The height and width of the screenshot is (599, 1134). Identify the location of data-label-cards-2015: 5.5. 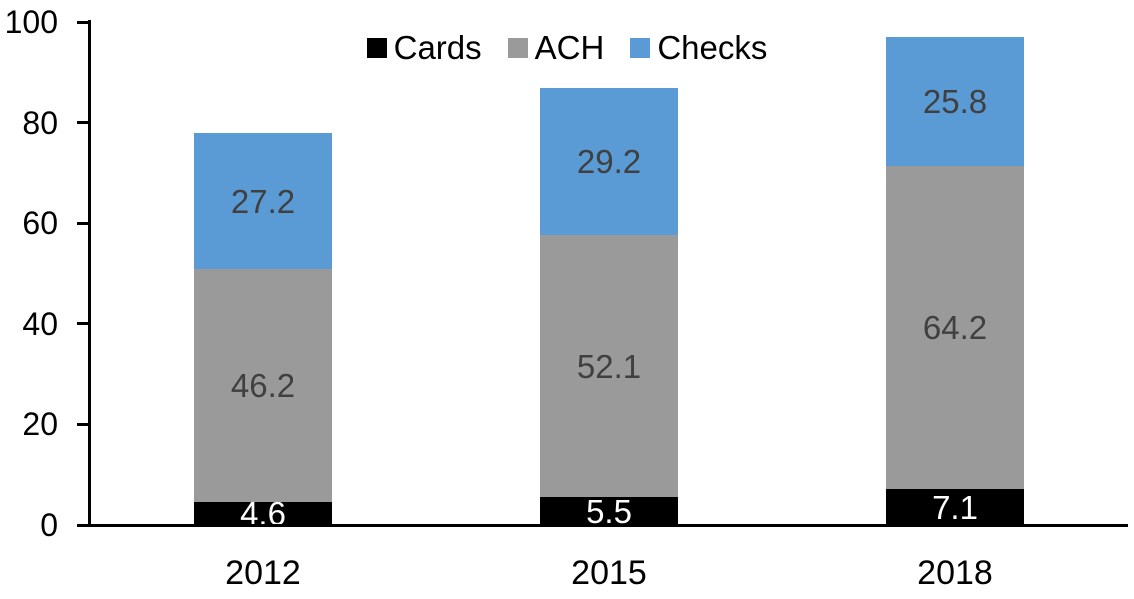
(609, 511).